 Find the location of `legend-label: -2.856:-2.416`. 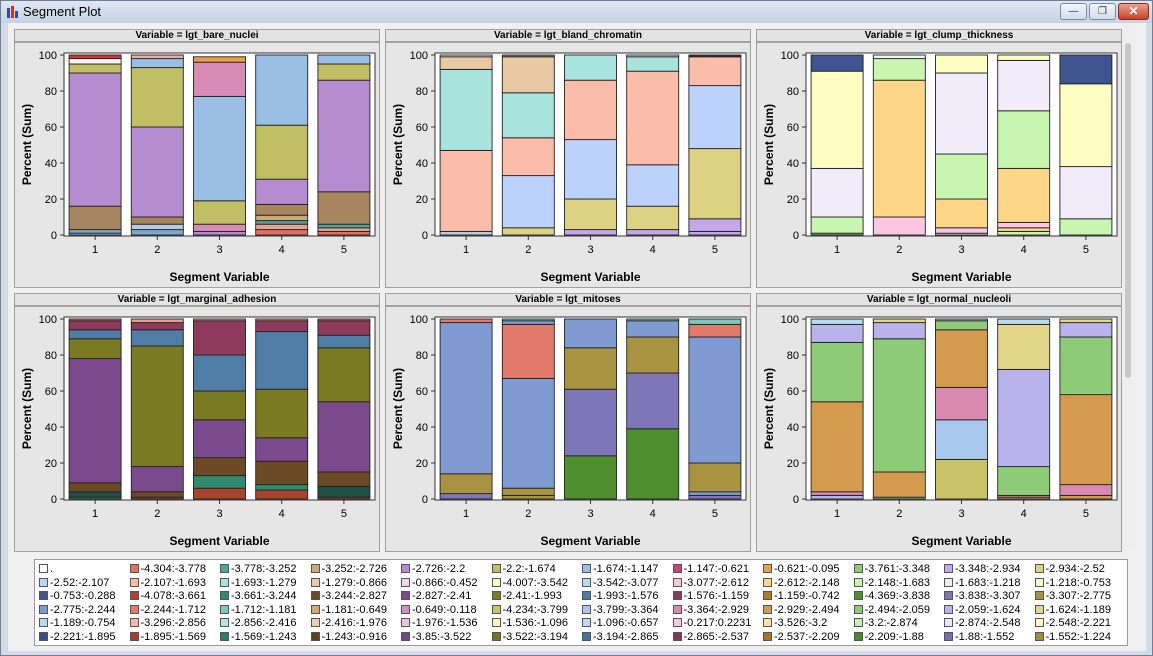

legend-label: -2.856:-2.416 is located at coordinates (264, 623).